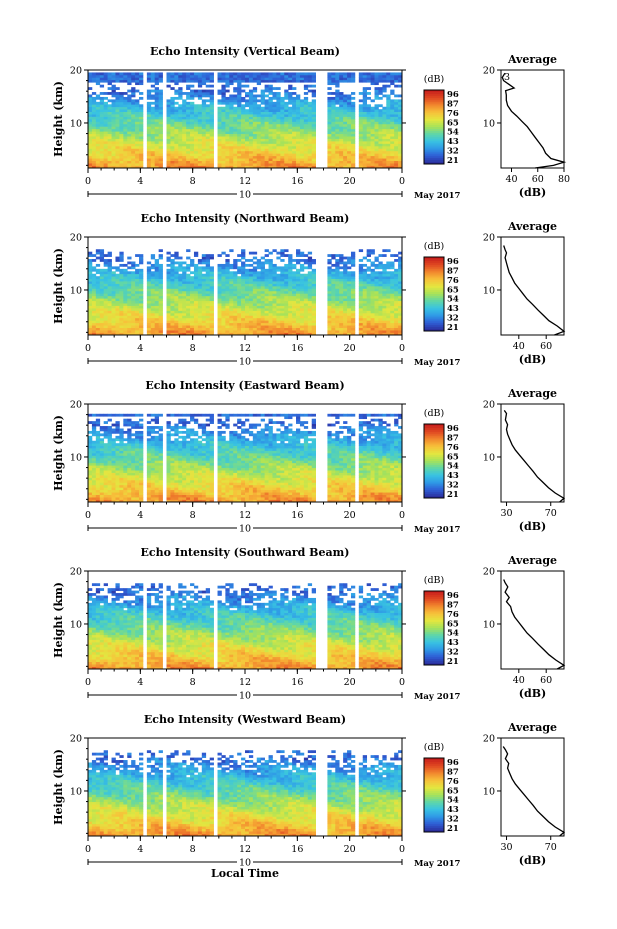 The width and height of the screenshot is (617, 929). I want to click on colorbar-segment, so click(434, 138).